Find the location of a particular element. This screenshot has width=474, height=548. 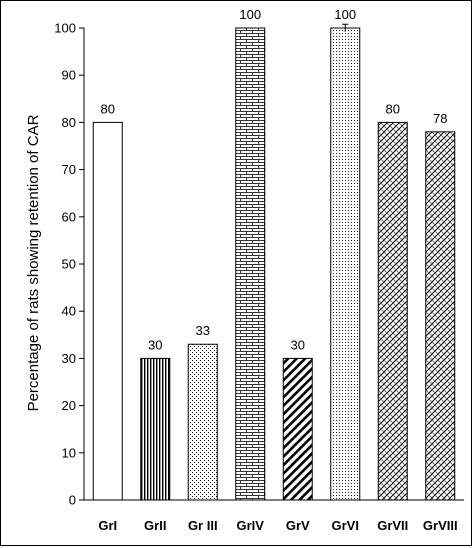

y-tick-label: 40 is located at coordinates (69, 311).